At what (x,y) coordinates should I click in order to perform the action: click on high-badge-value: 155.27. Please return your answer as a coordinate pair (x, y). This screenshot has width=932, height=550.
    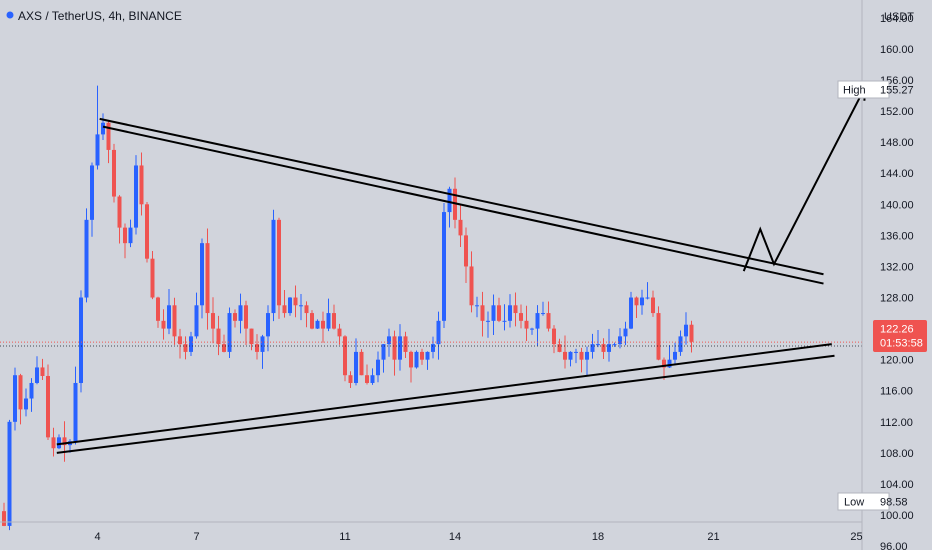
    Looking at the image, I should click on (897, 91).